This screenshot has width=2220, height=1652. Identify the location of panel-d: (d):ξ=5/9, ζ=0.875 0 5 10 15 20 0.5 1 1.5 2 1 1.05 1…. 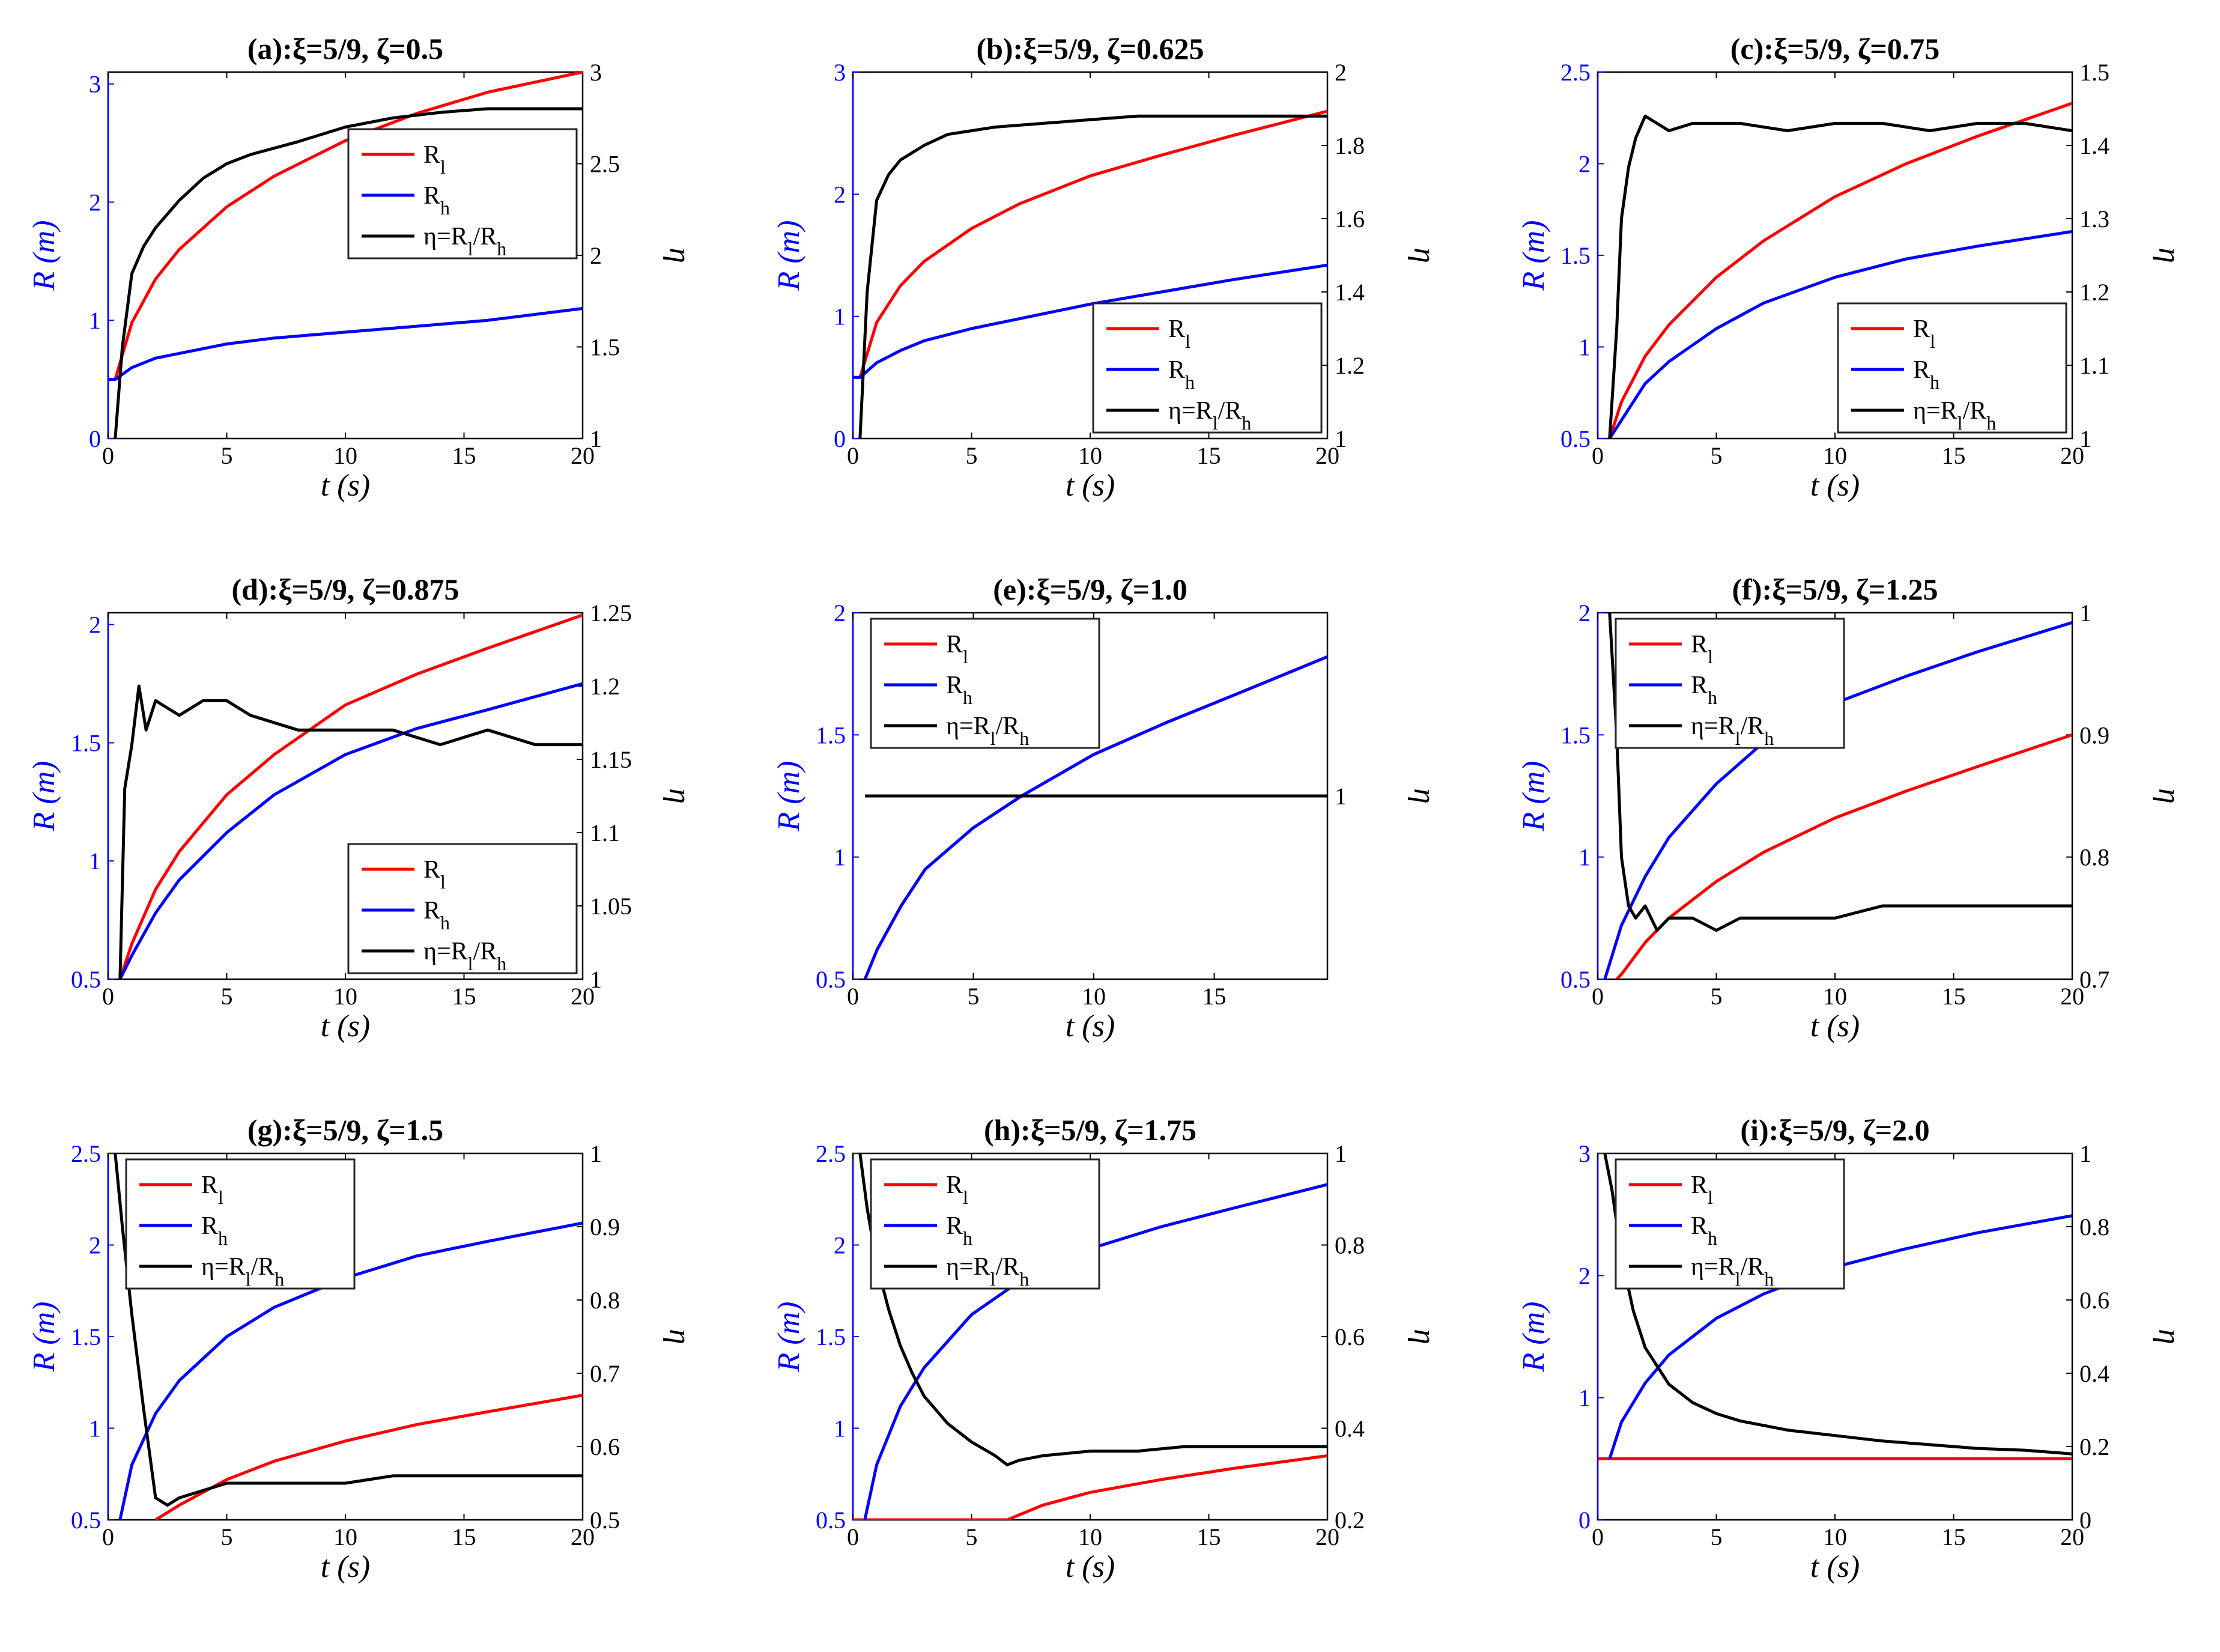
(362, 807).